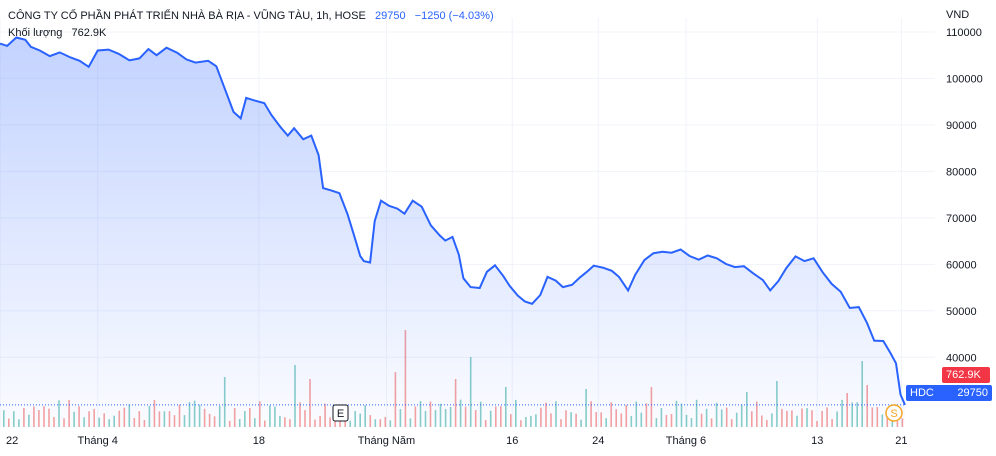 This screenshot has height=456, width=996. Describe the element at coordinates (964, 79) in the screenshot. I see `y-tick-label: 100000` at that location.